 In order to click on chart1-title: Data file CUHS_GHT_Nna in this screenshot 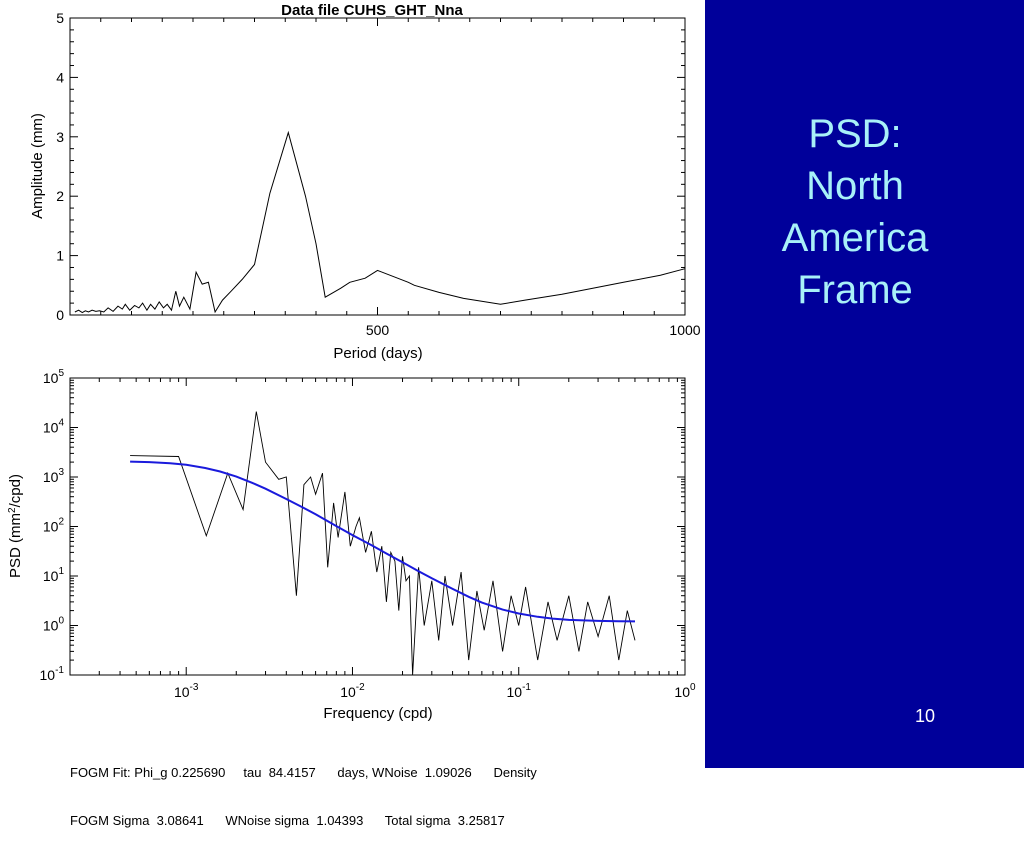, I will do `click(372, 10)`.